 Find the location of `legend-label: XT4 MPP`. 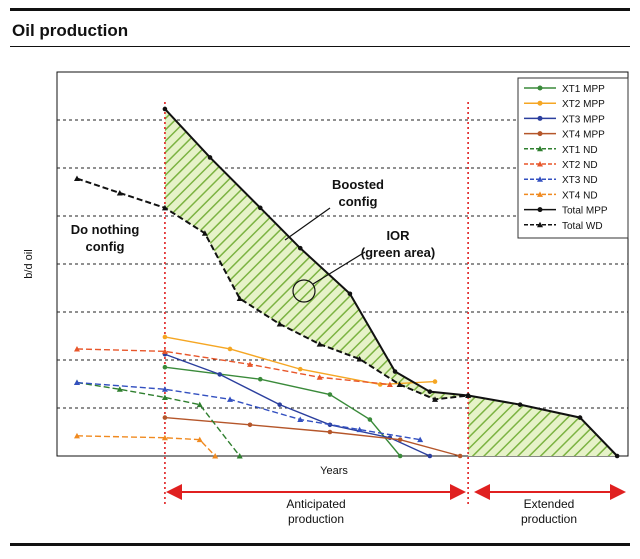

legend-label: XT4 MPP is located at coordinates (583, 135).